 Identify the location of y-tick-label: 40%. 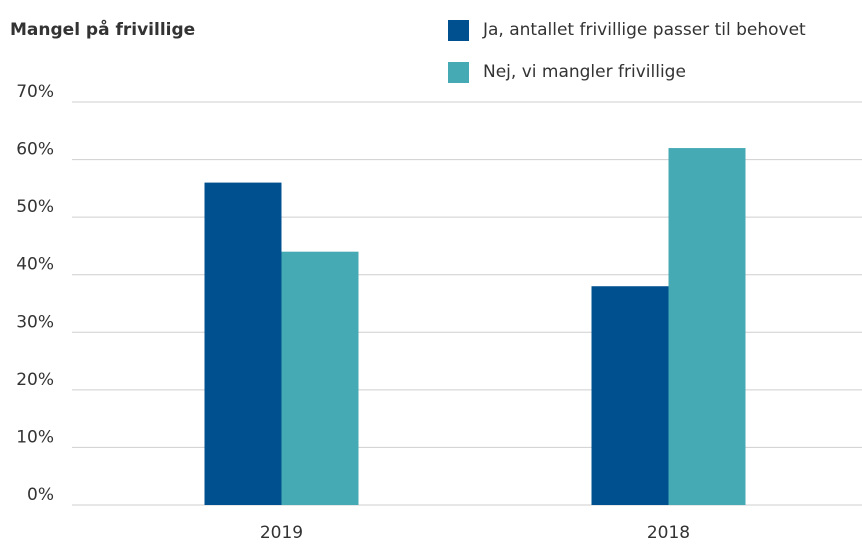
(35, 265).